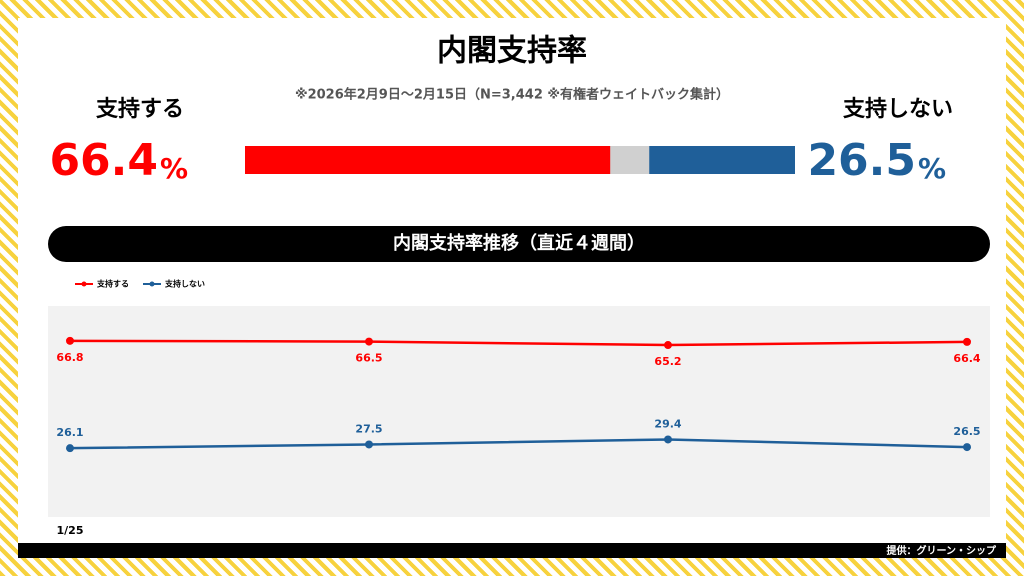  What do you see at coordinates (667, 361) in the screenshot?
I see `data-label: 65.2` at bounding box center [667, 361].